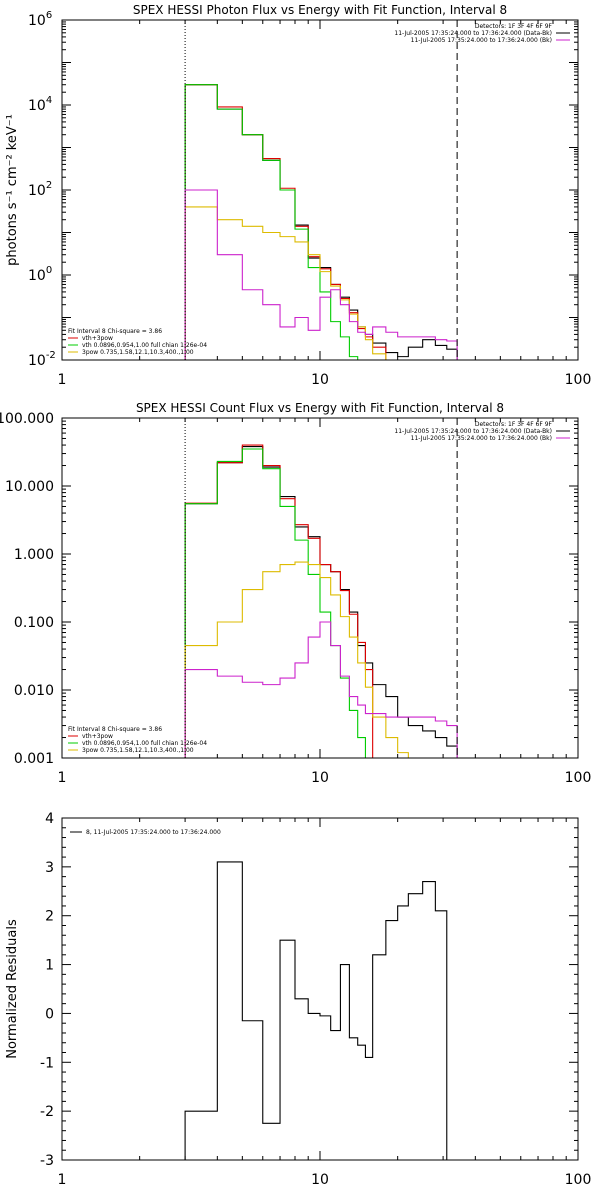 Image resolution: width=600 pixels, height=1200 pixels. What do you see at coordinates (47, 1112) in the screenshot?
I see `y-tick-label: -2` at bounding box center [47, 1112].